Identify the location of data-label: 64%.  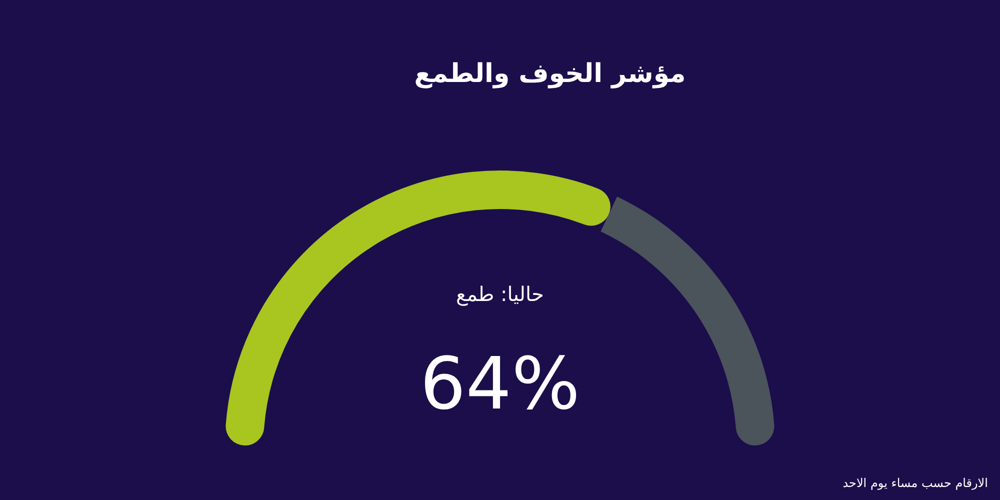
(500, 384).